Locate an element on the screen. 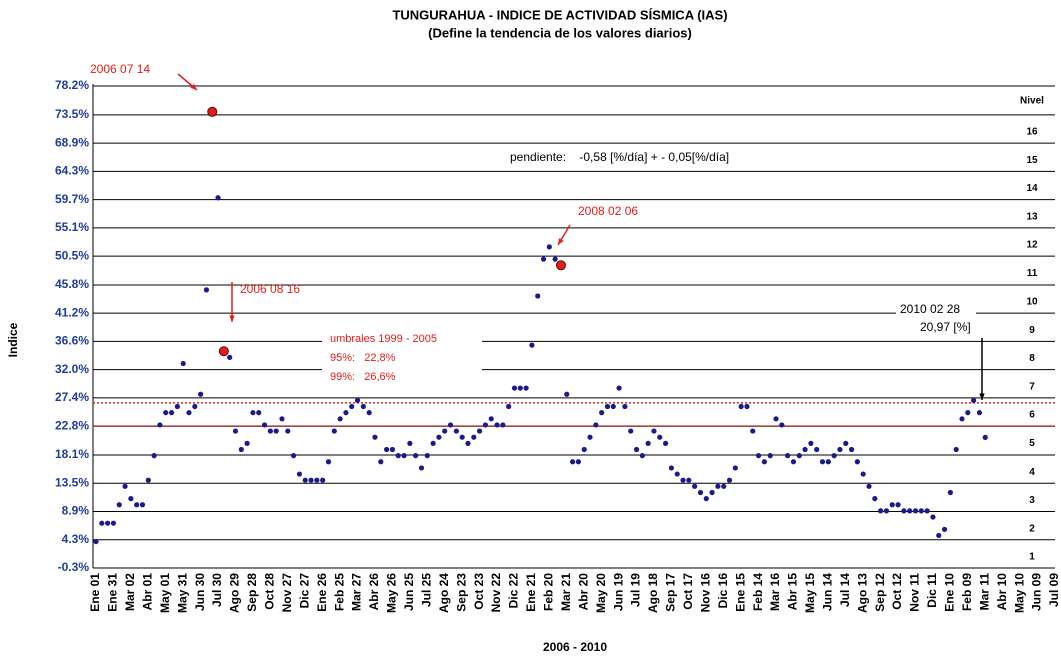 This screenshot has width=1061, height=665. annotation-bg is located at coordinates (936, 310).